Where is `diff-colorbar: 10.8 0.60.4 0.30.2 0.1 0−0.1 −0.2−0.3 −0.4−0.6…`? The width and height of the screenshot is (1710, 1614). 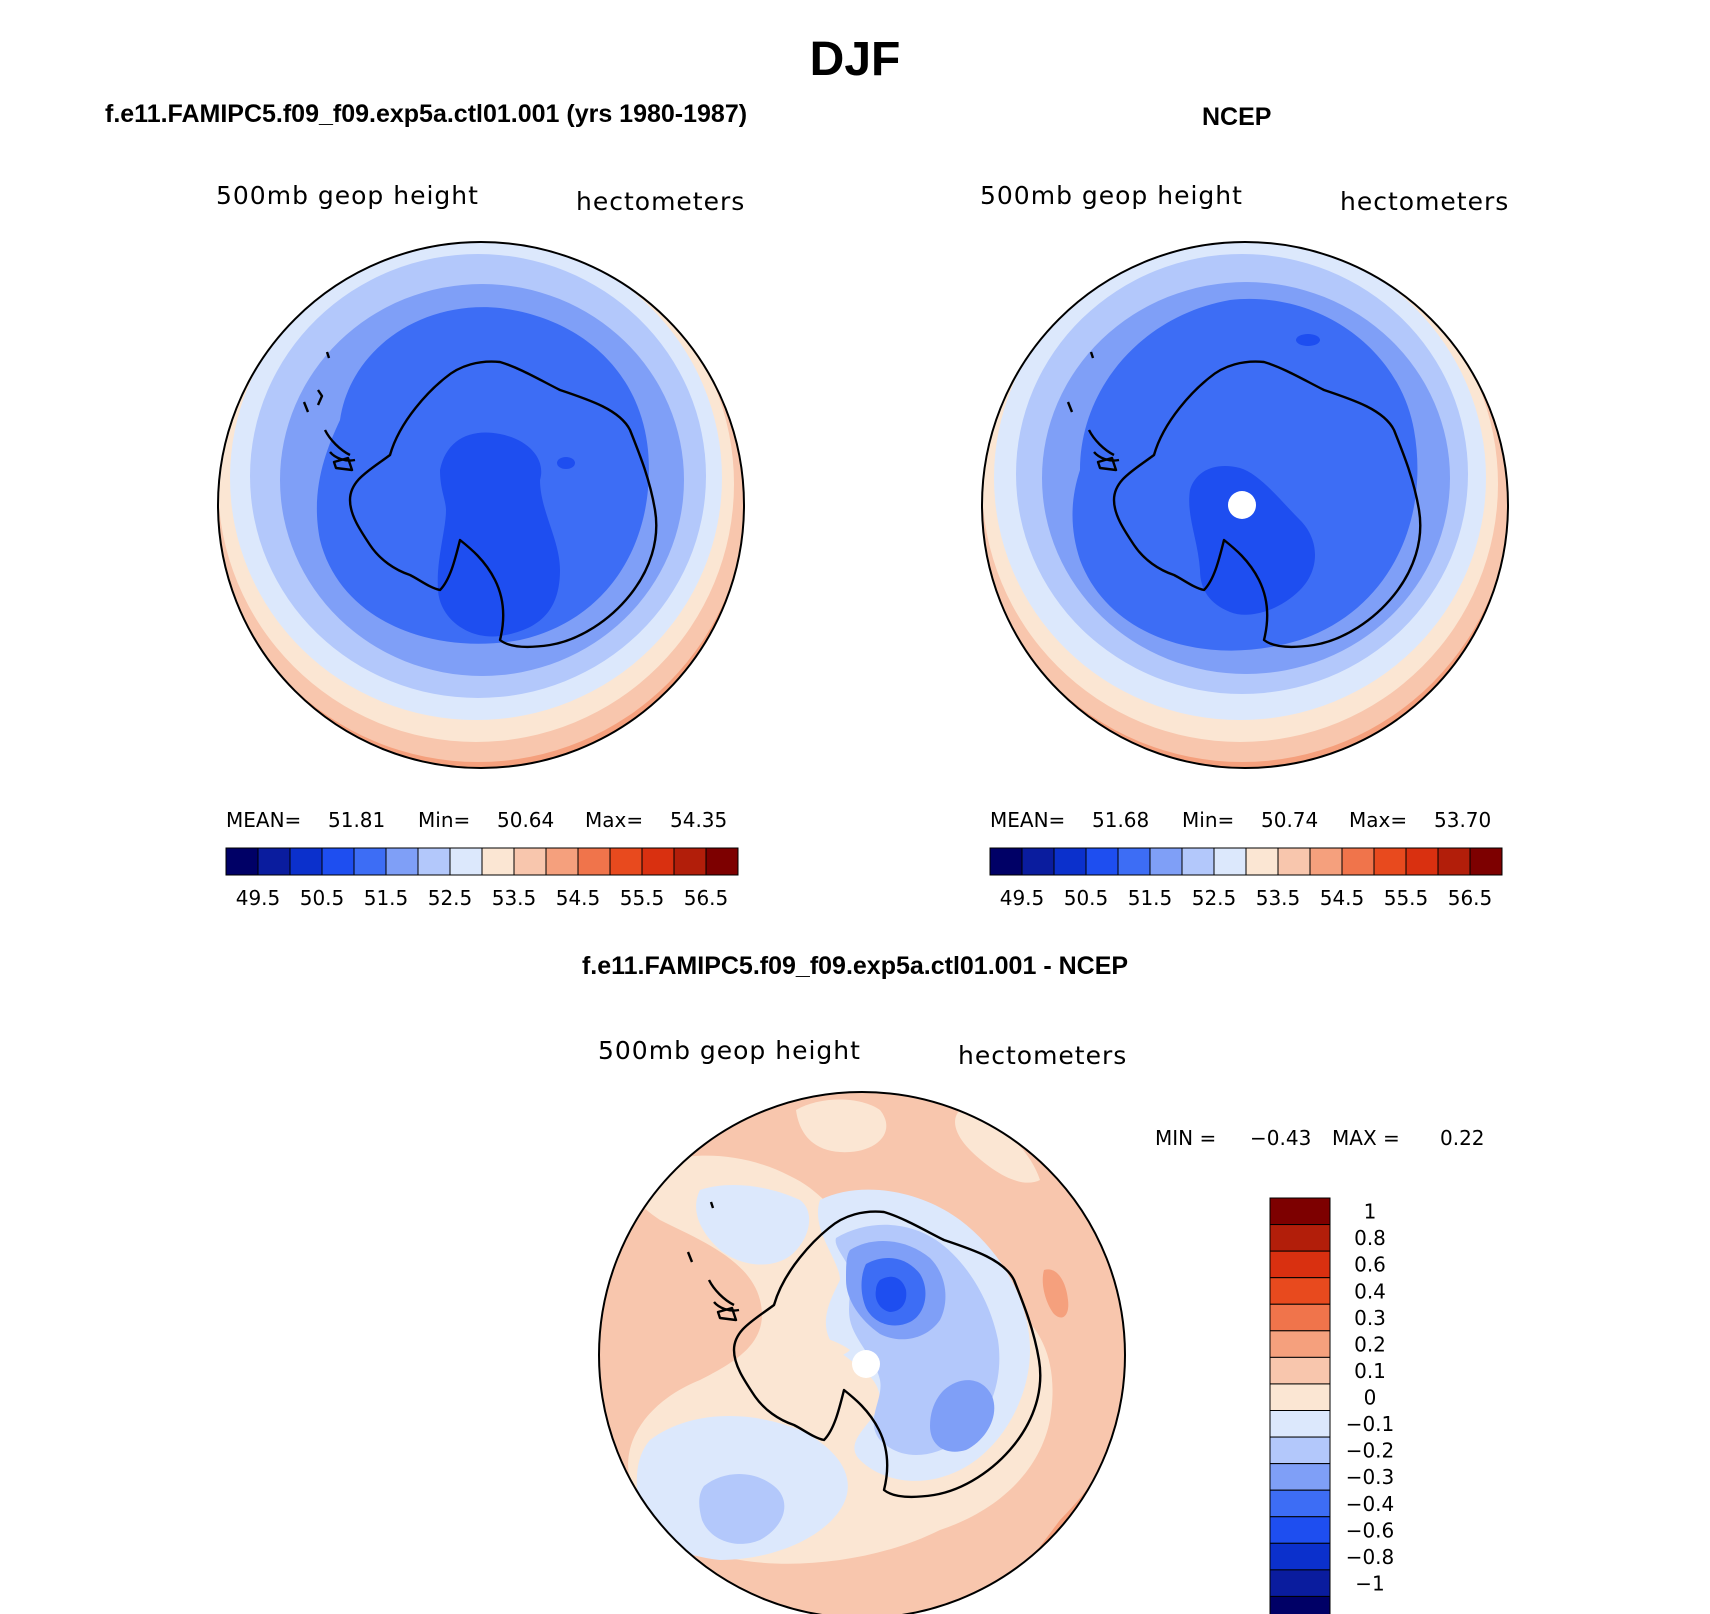
diff-colorbar: 10.8 0.60.4 0.30.2 0.1 0−0.1 −0.2−0.3 −0.4−0.6… is located at coordinates (1332, 1405).